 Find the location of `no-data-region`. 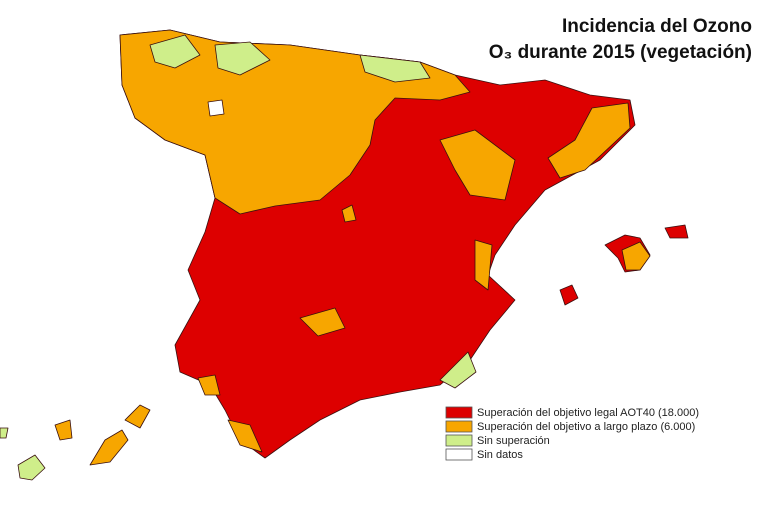

no-data-region is located at coordinates (216, 108).